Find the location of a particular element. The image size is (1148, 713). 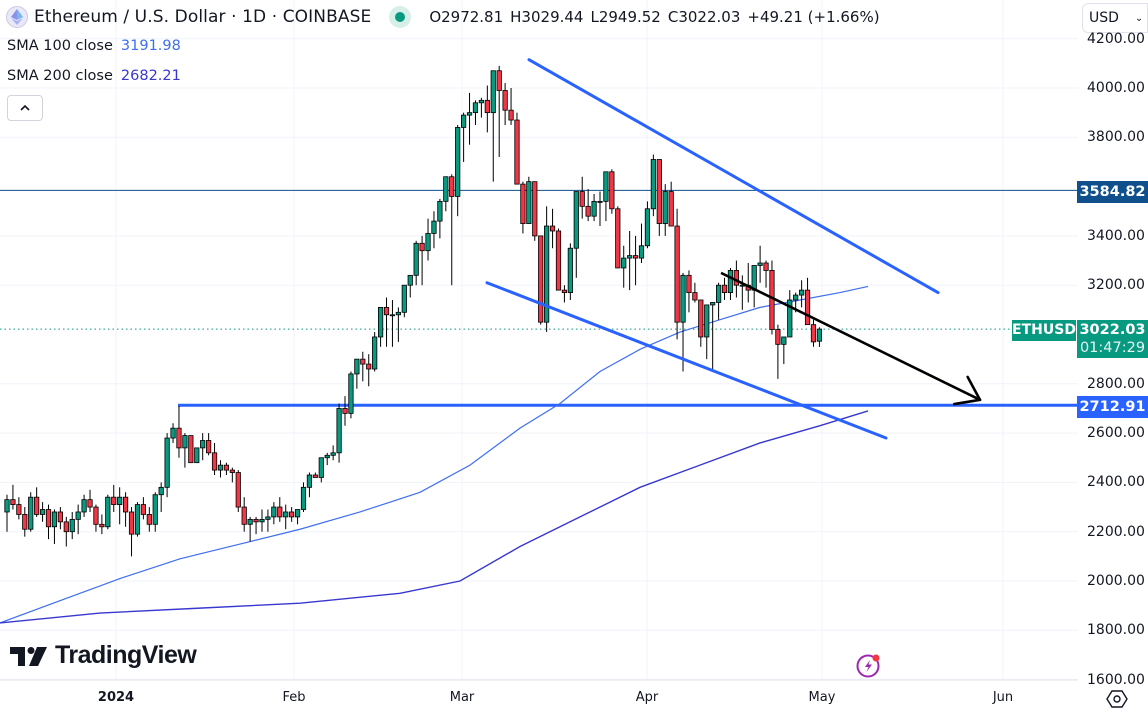

indicator-sma200: SMA 200 close 2682.21 is located at coordinates (94, 76).